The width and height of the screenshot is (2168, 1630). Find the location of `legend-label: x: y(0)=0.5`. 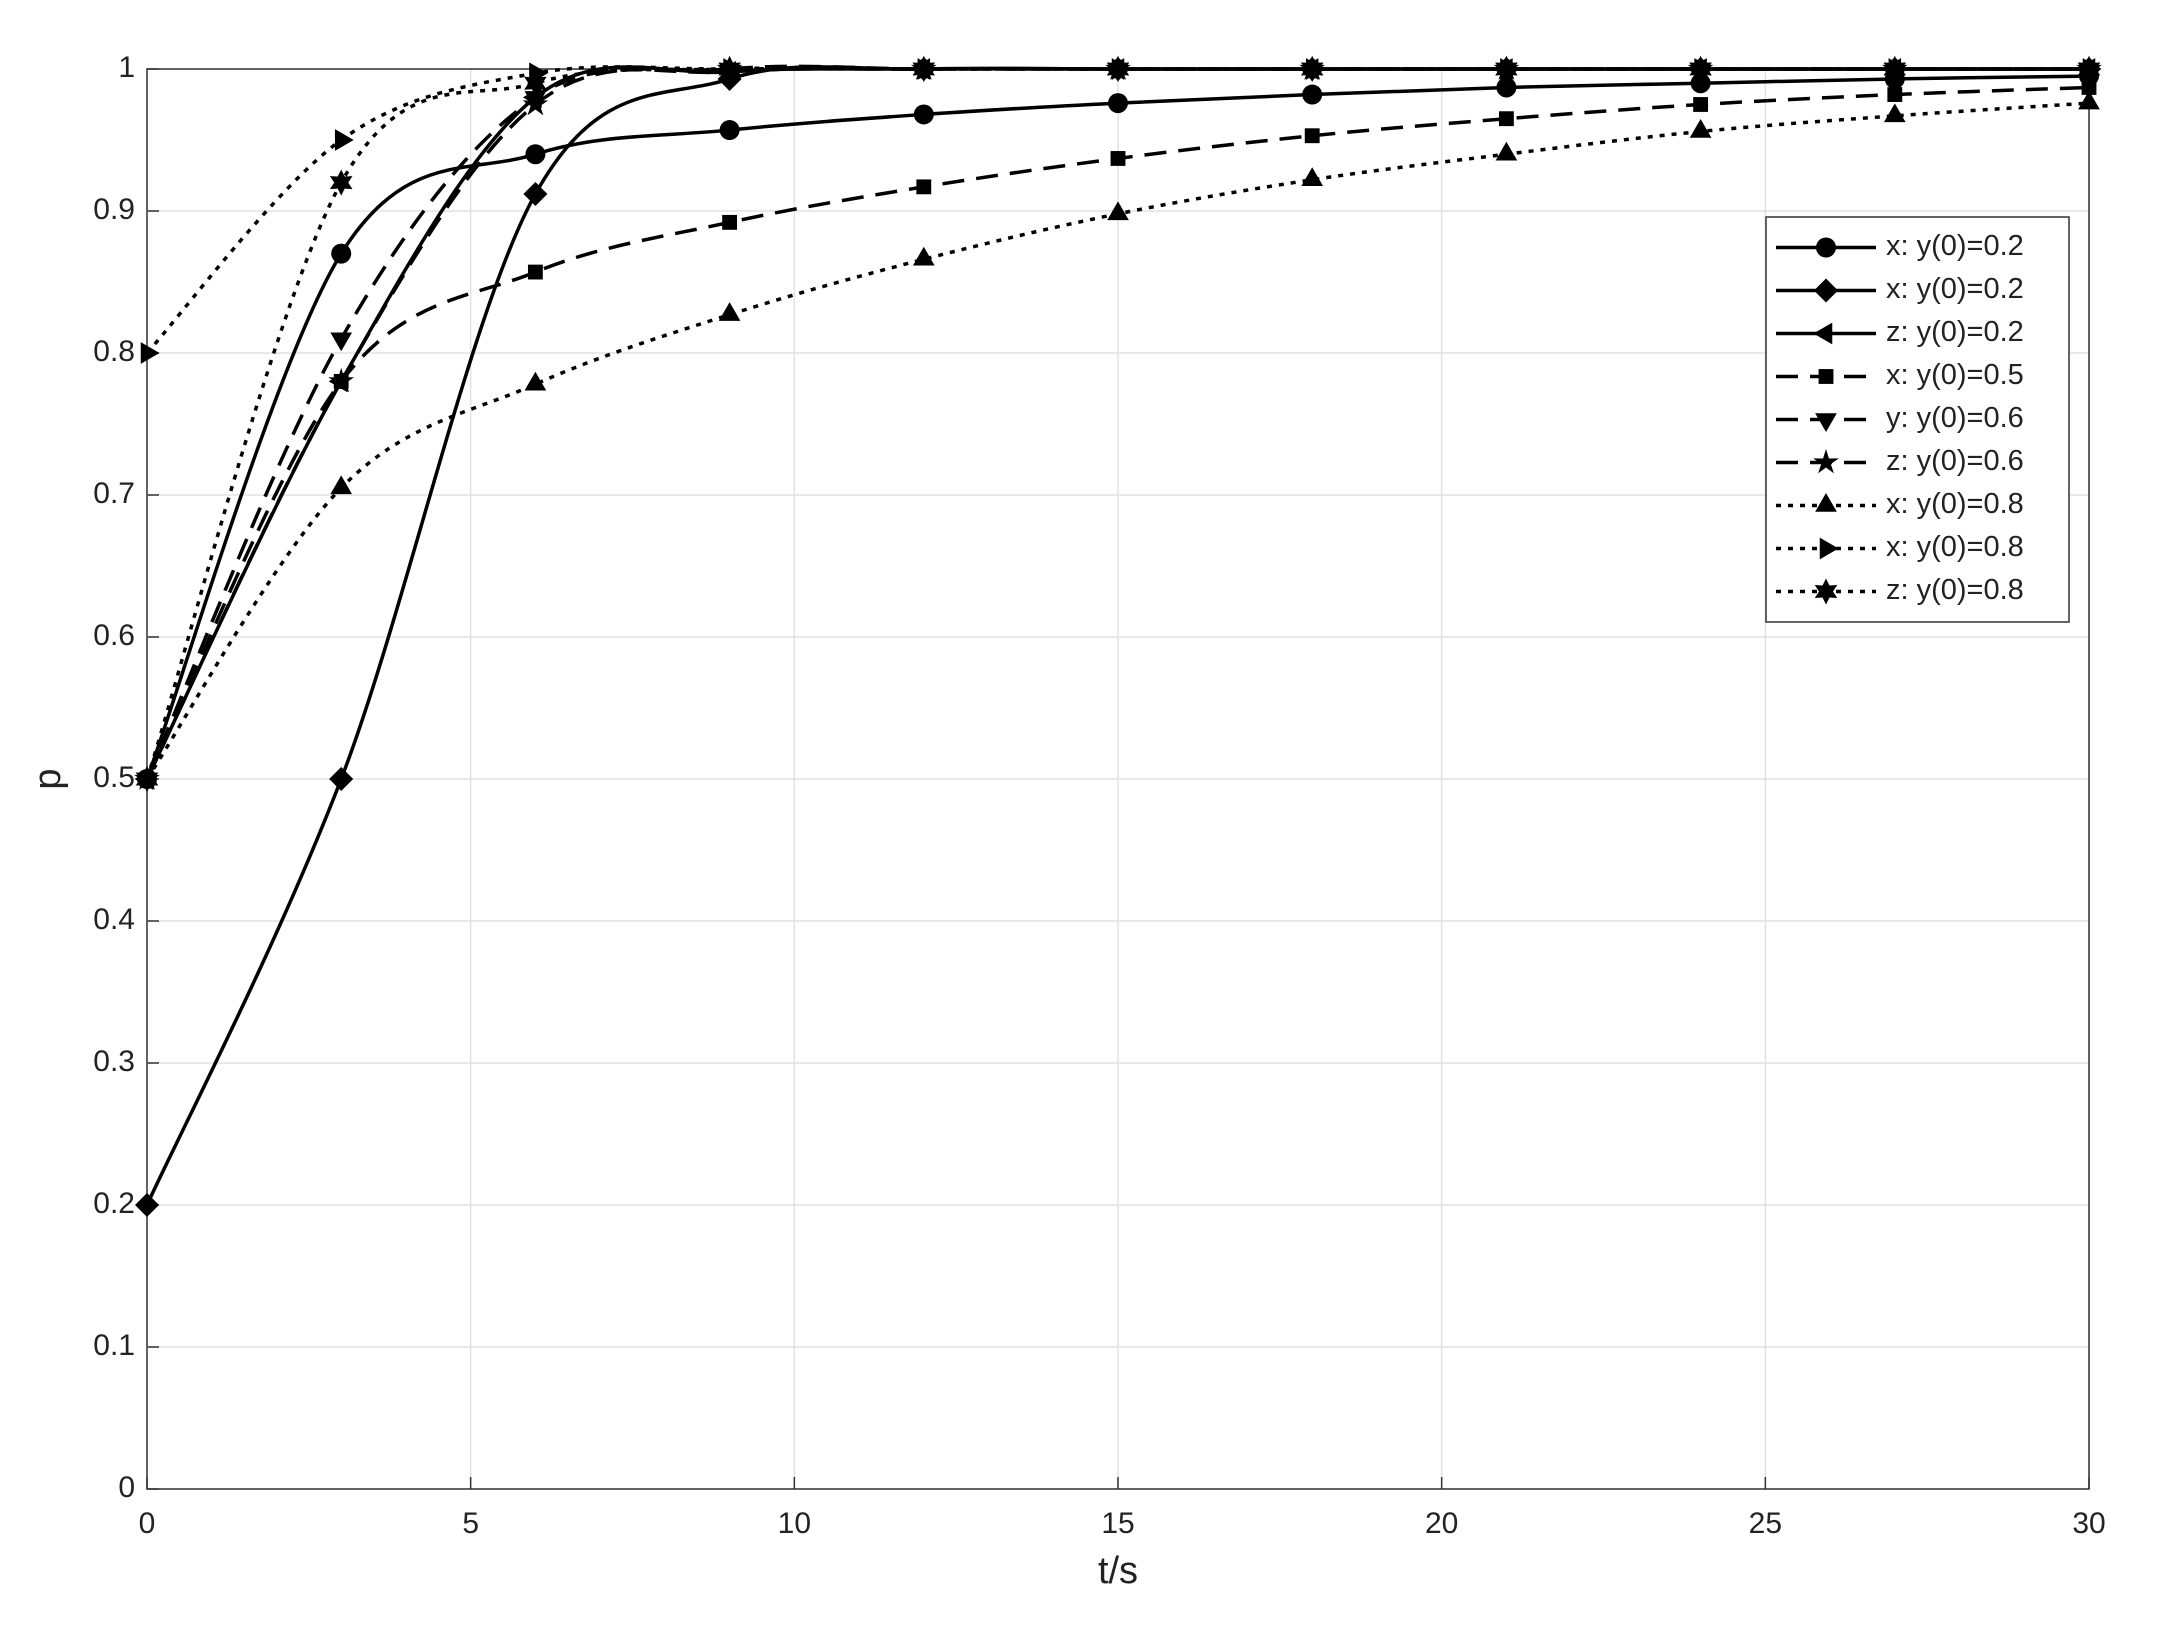

legend-label: x: y(0)=0.5 is located at coordinates (1955, 375).